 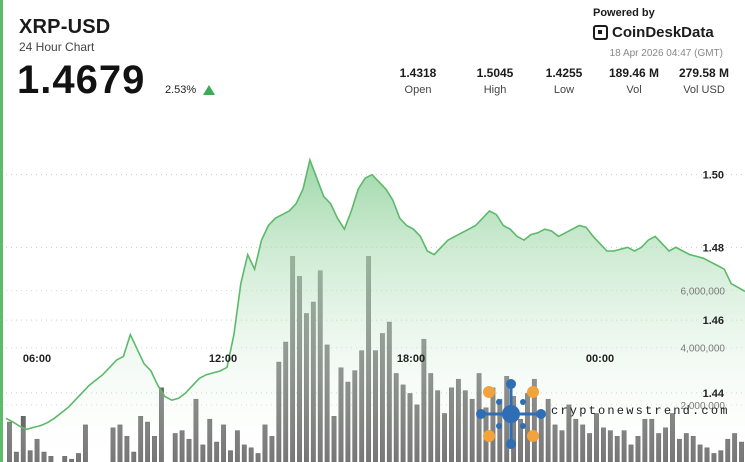 What do you see at coordinates (713, 321) in the screenshot?
I see `price-tick-label: 1.46` at bounding box center [713, 321].